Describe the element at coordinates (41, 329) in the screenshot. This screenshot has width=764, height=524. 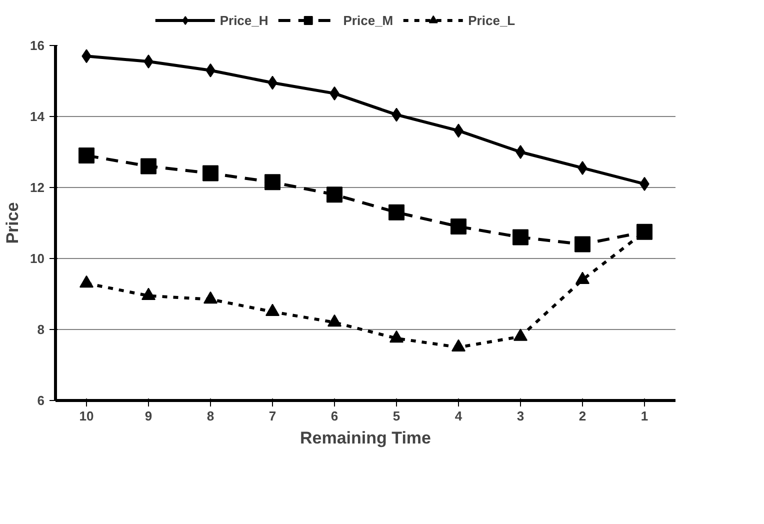
I see `y-tick-label: 8` at that location.